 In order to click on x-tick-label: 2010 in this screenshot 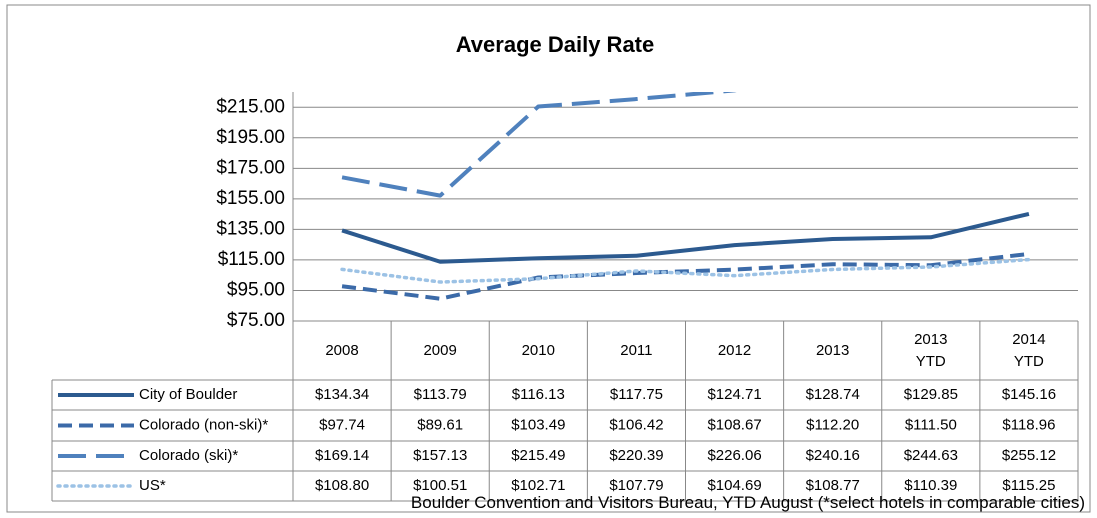, I will do `click(538, 350)`.